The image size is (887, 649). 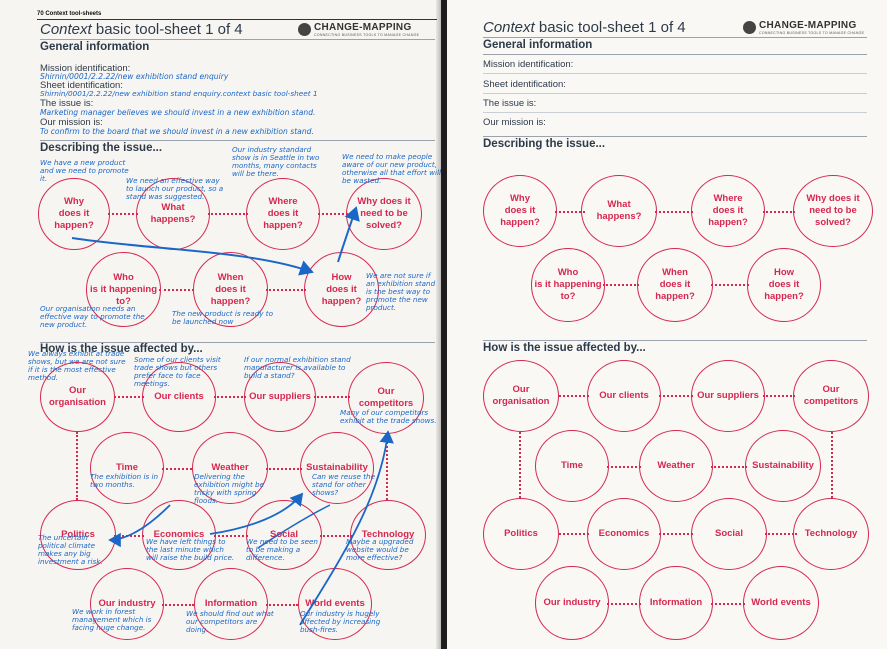 I want to click on blank-circle-our-industry: Our industry, so click(x=572, y=603).